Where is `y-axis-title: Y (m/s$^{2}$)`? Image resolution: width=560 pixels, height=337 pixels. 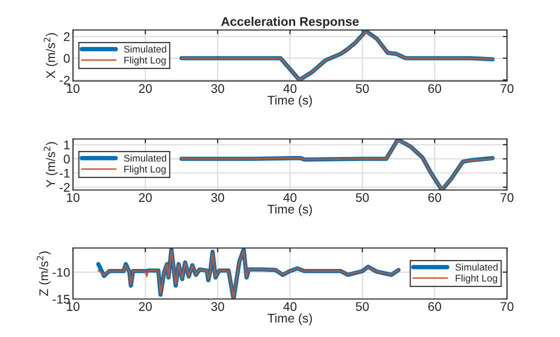 y-axis-title: Y (m/s$^{2}$) is located at coordinates (51, 165).